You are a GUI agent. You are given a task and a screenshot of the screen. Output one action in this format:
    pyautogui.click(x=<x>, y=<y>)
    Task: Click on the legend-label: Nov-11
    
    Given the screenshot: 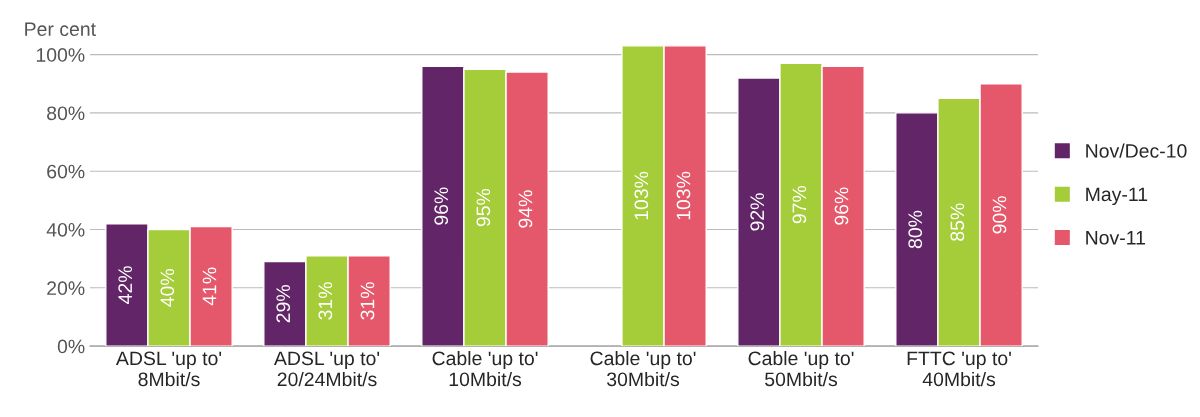 What is the action you would take?
    pyautogui.click(x=1115, y=238)
    